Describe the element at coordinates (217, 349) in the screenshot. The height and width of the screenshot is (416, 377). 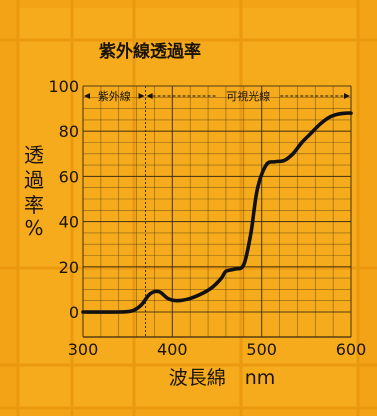
I see `x-tick-labels: 300 400 500 600` at that location.